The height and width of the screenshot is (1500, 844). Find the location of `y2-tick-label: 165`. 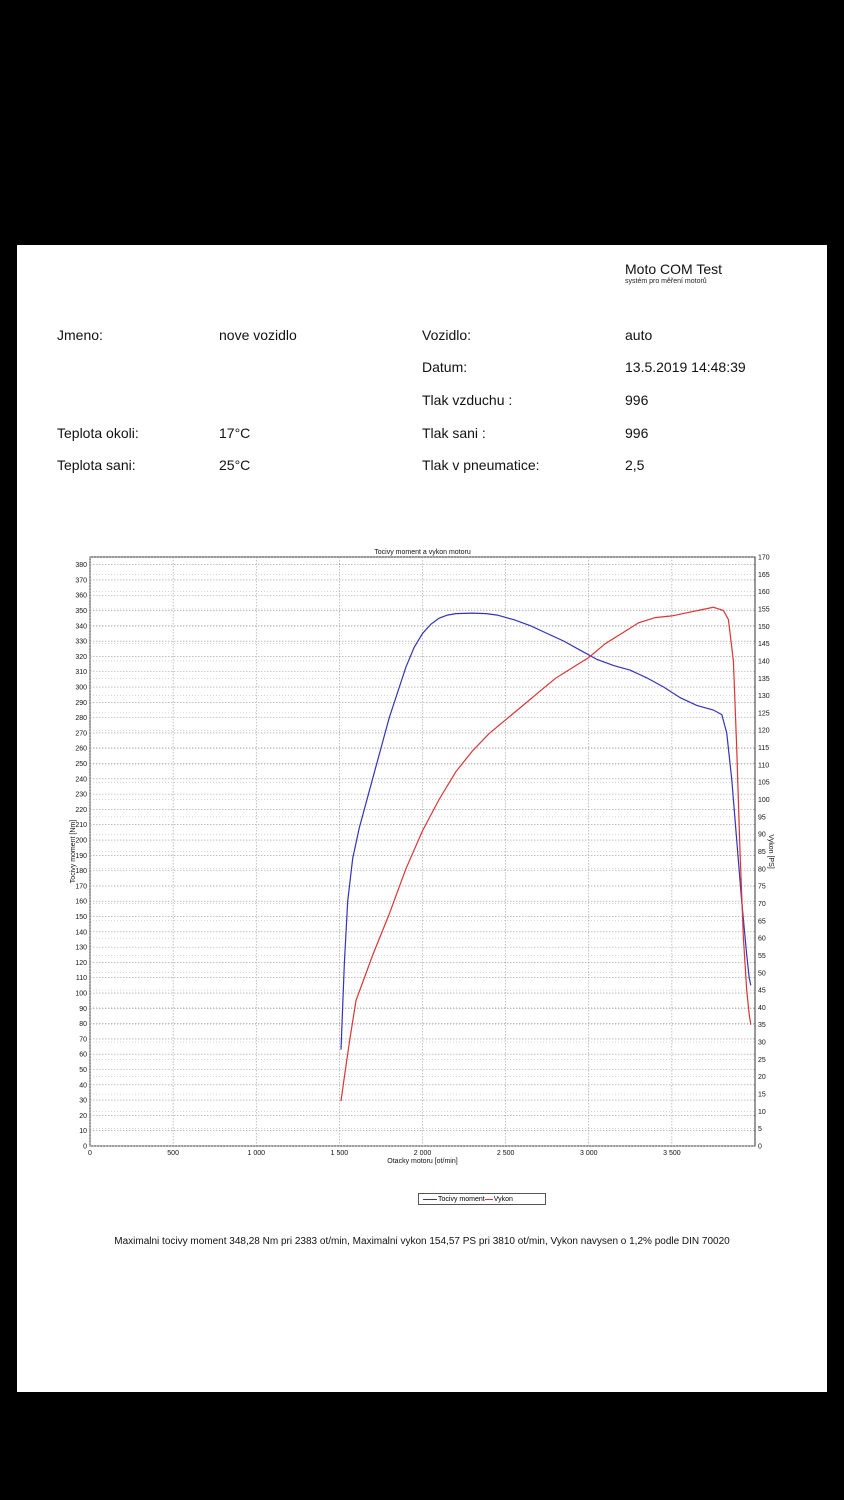

y2-tick-label: 165 is located at coordinates (764, 575).